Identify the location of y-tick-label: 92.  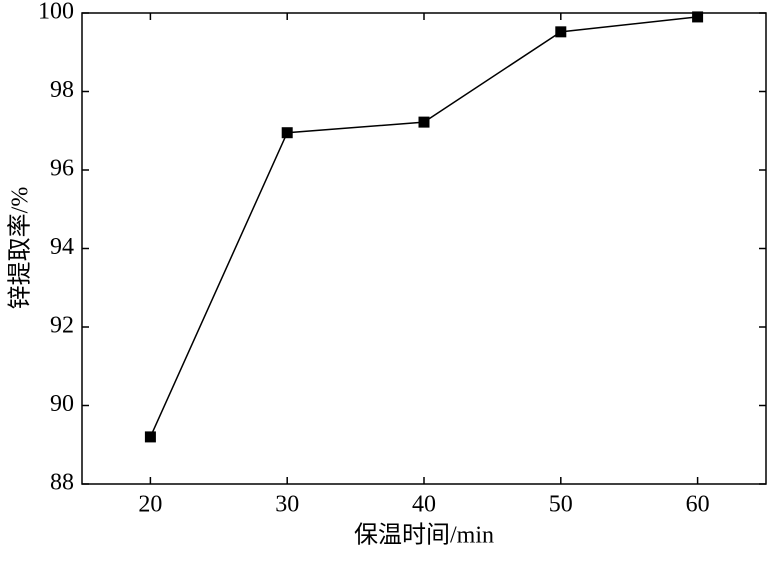
(62, 326).